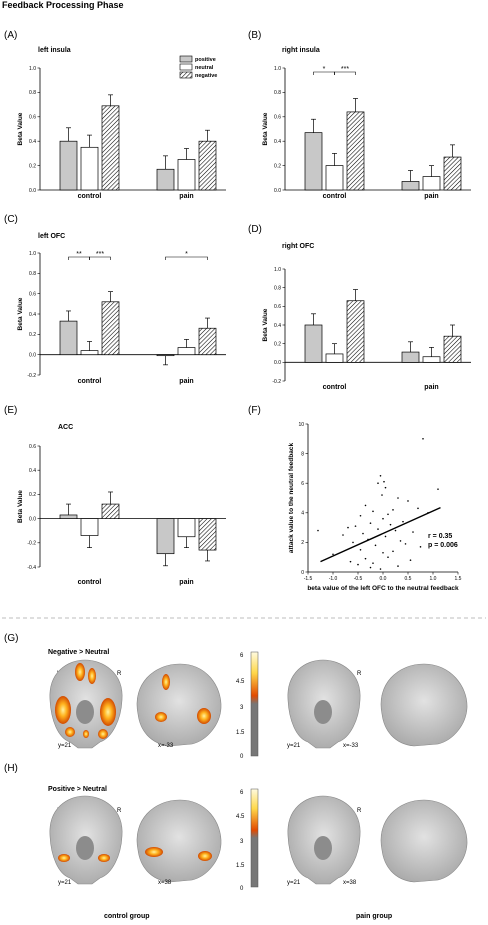  I want to click on right-marker-h: R, so click(119, 811).